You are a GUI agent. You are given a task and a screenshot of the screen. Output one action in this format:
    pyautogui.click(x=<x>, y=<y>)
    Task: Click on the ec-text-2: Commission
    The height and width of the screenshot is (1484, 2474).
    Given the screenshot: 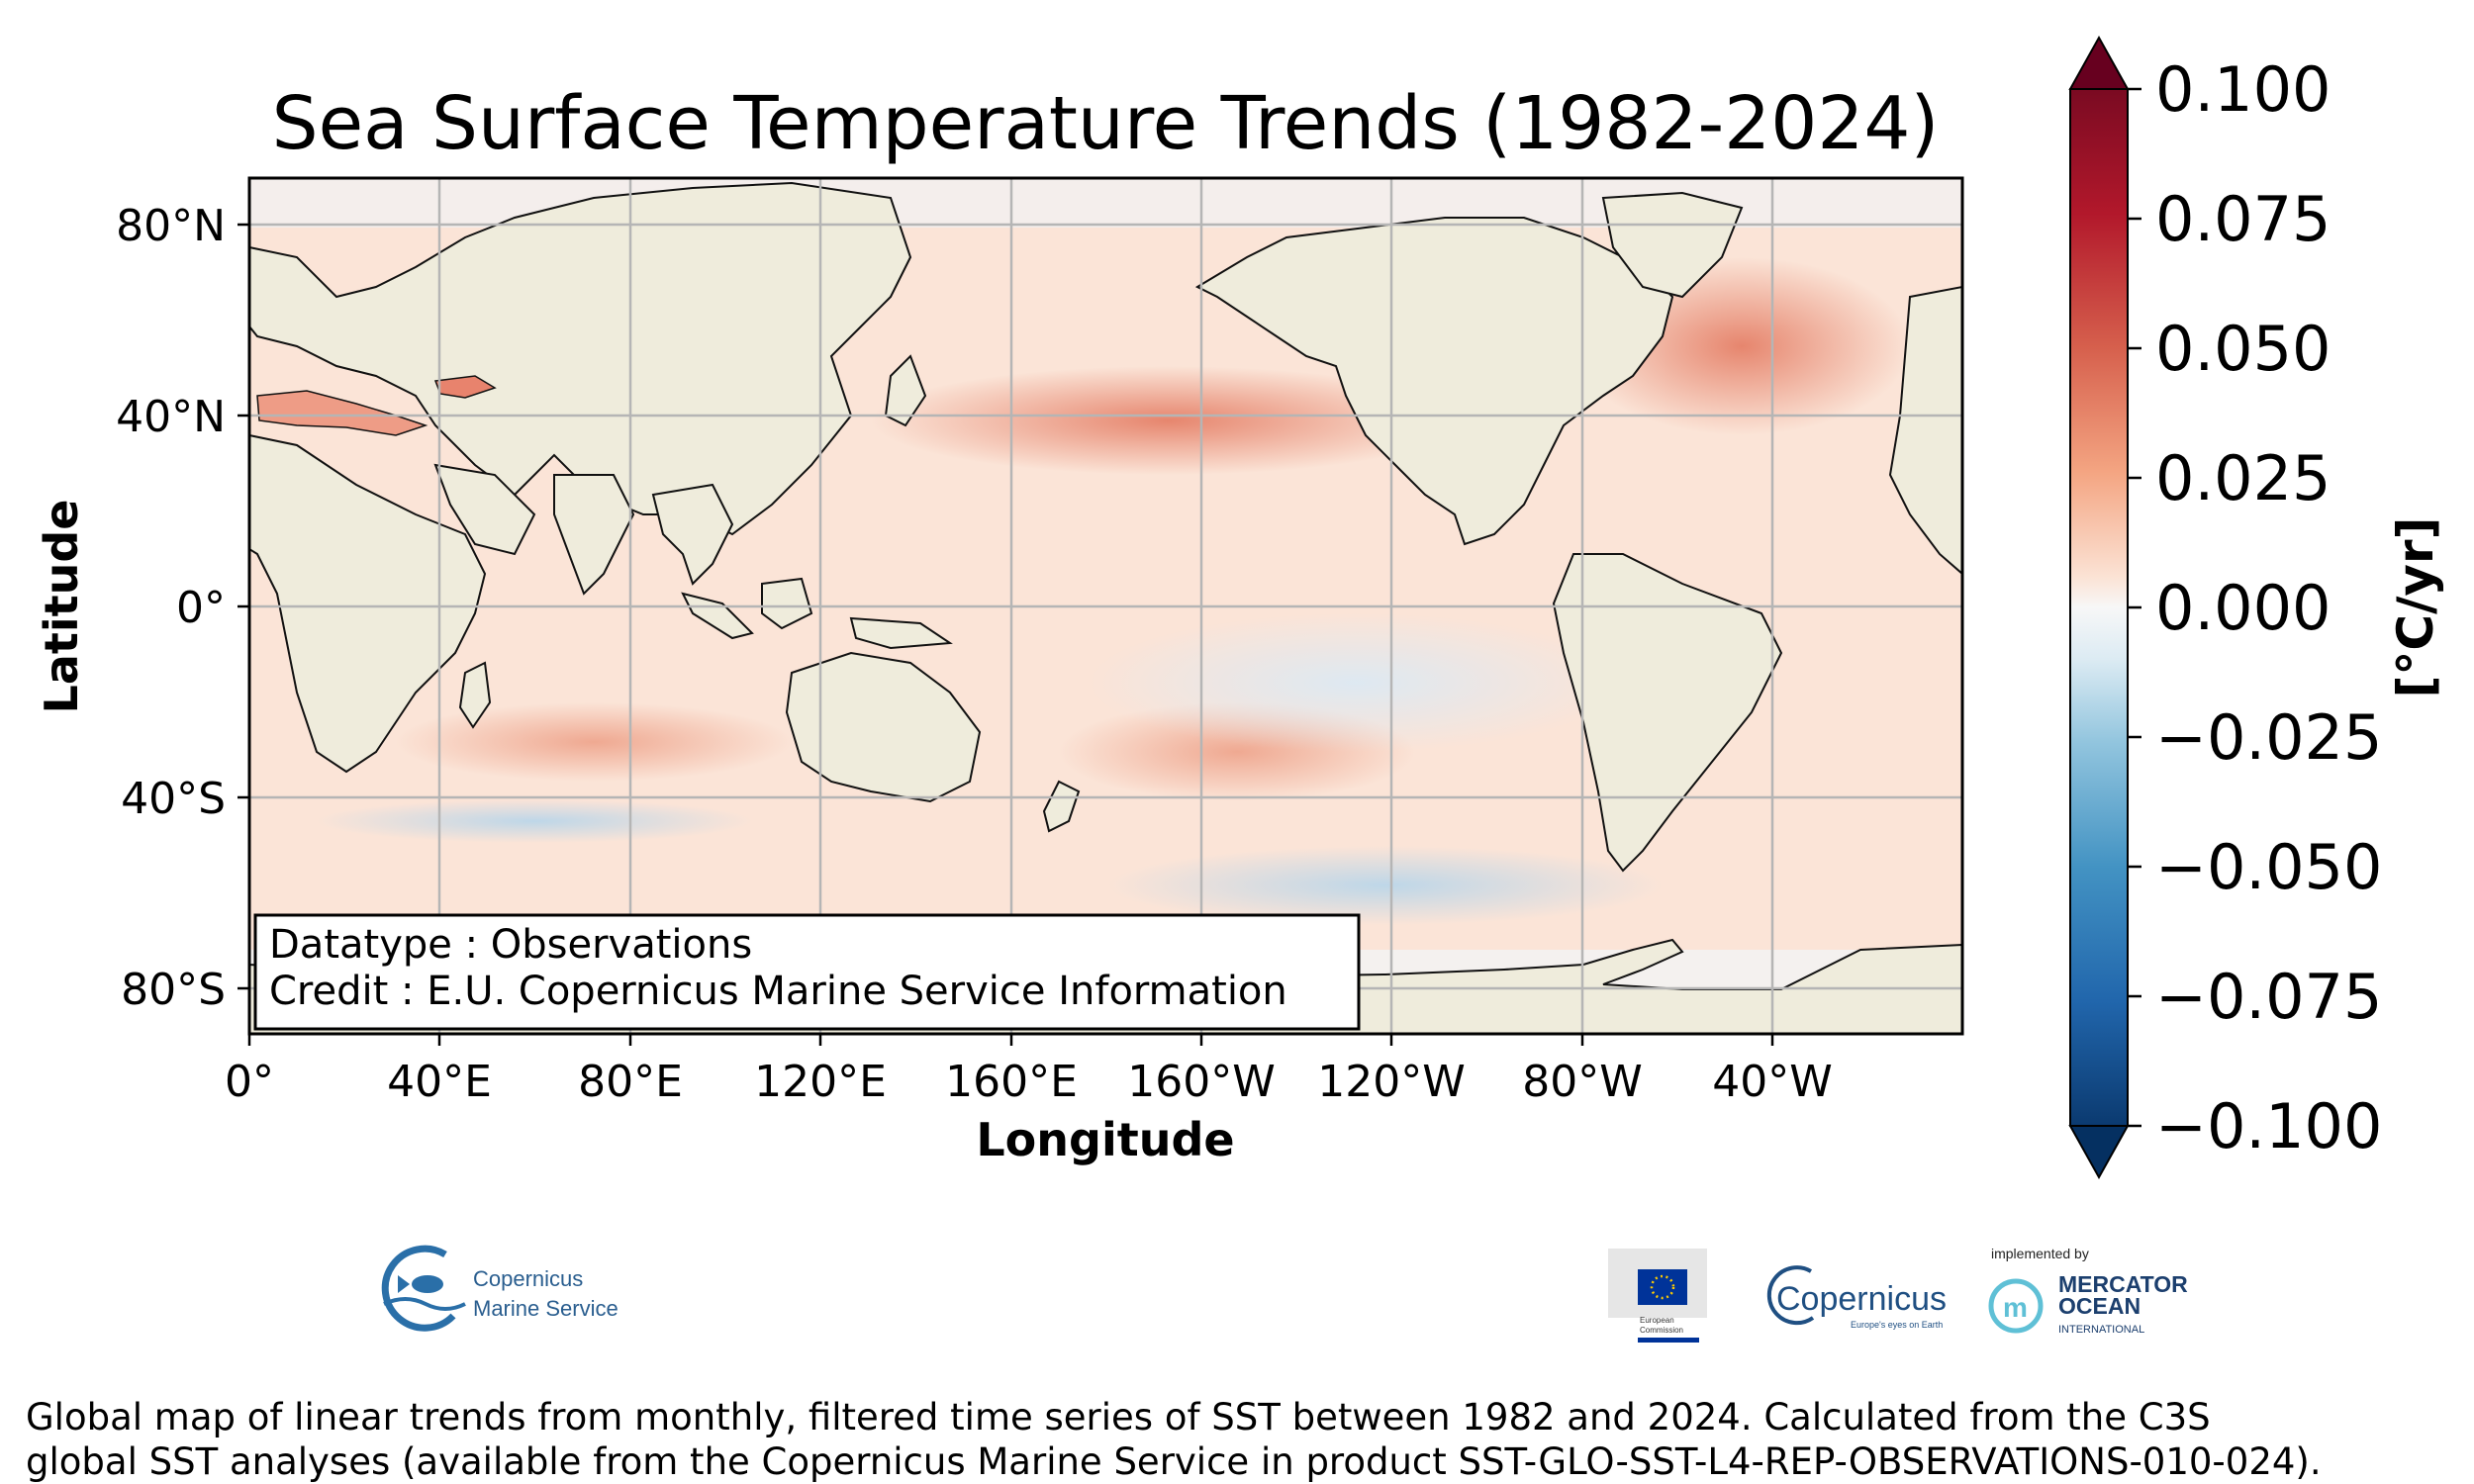 What is the action you would take?
    pyautogui.click(x=1662, y=1330)
    